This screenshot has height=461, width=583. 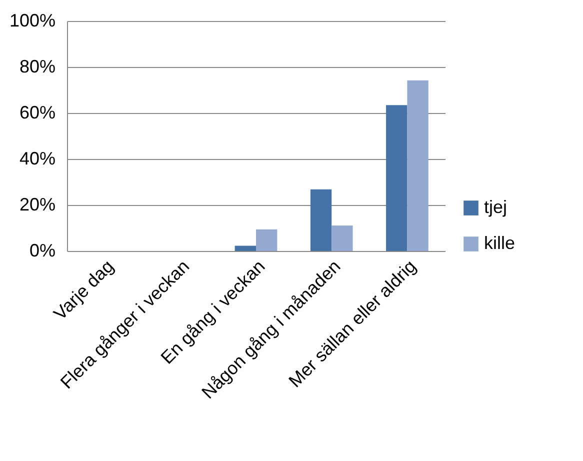 What do you see at coordinates (37, 112) in the screenshot?
I see `y-tick-label: 60%` at bounding box center [37, 112].